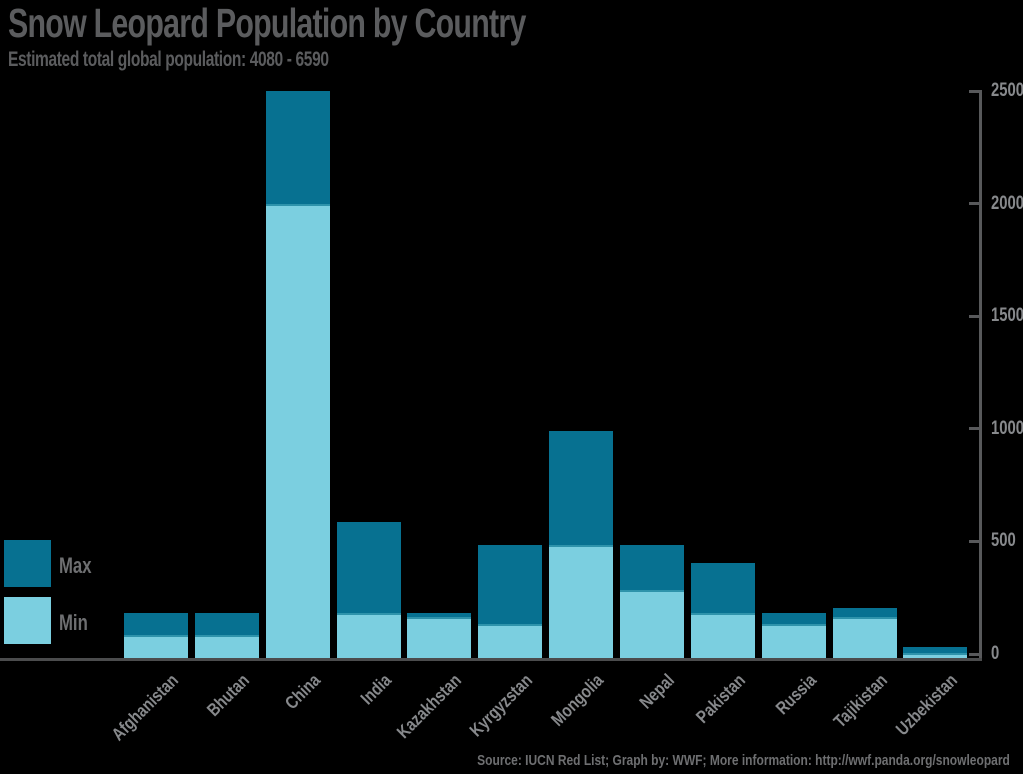  What do you see at coordinates (581, 544) in the screenshot?
I see `bar-mongolia` at bounding box center [581, 544].